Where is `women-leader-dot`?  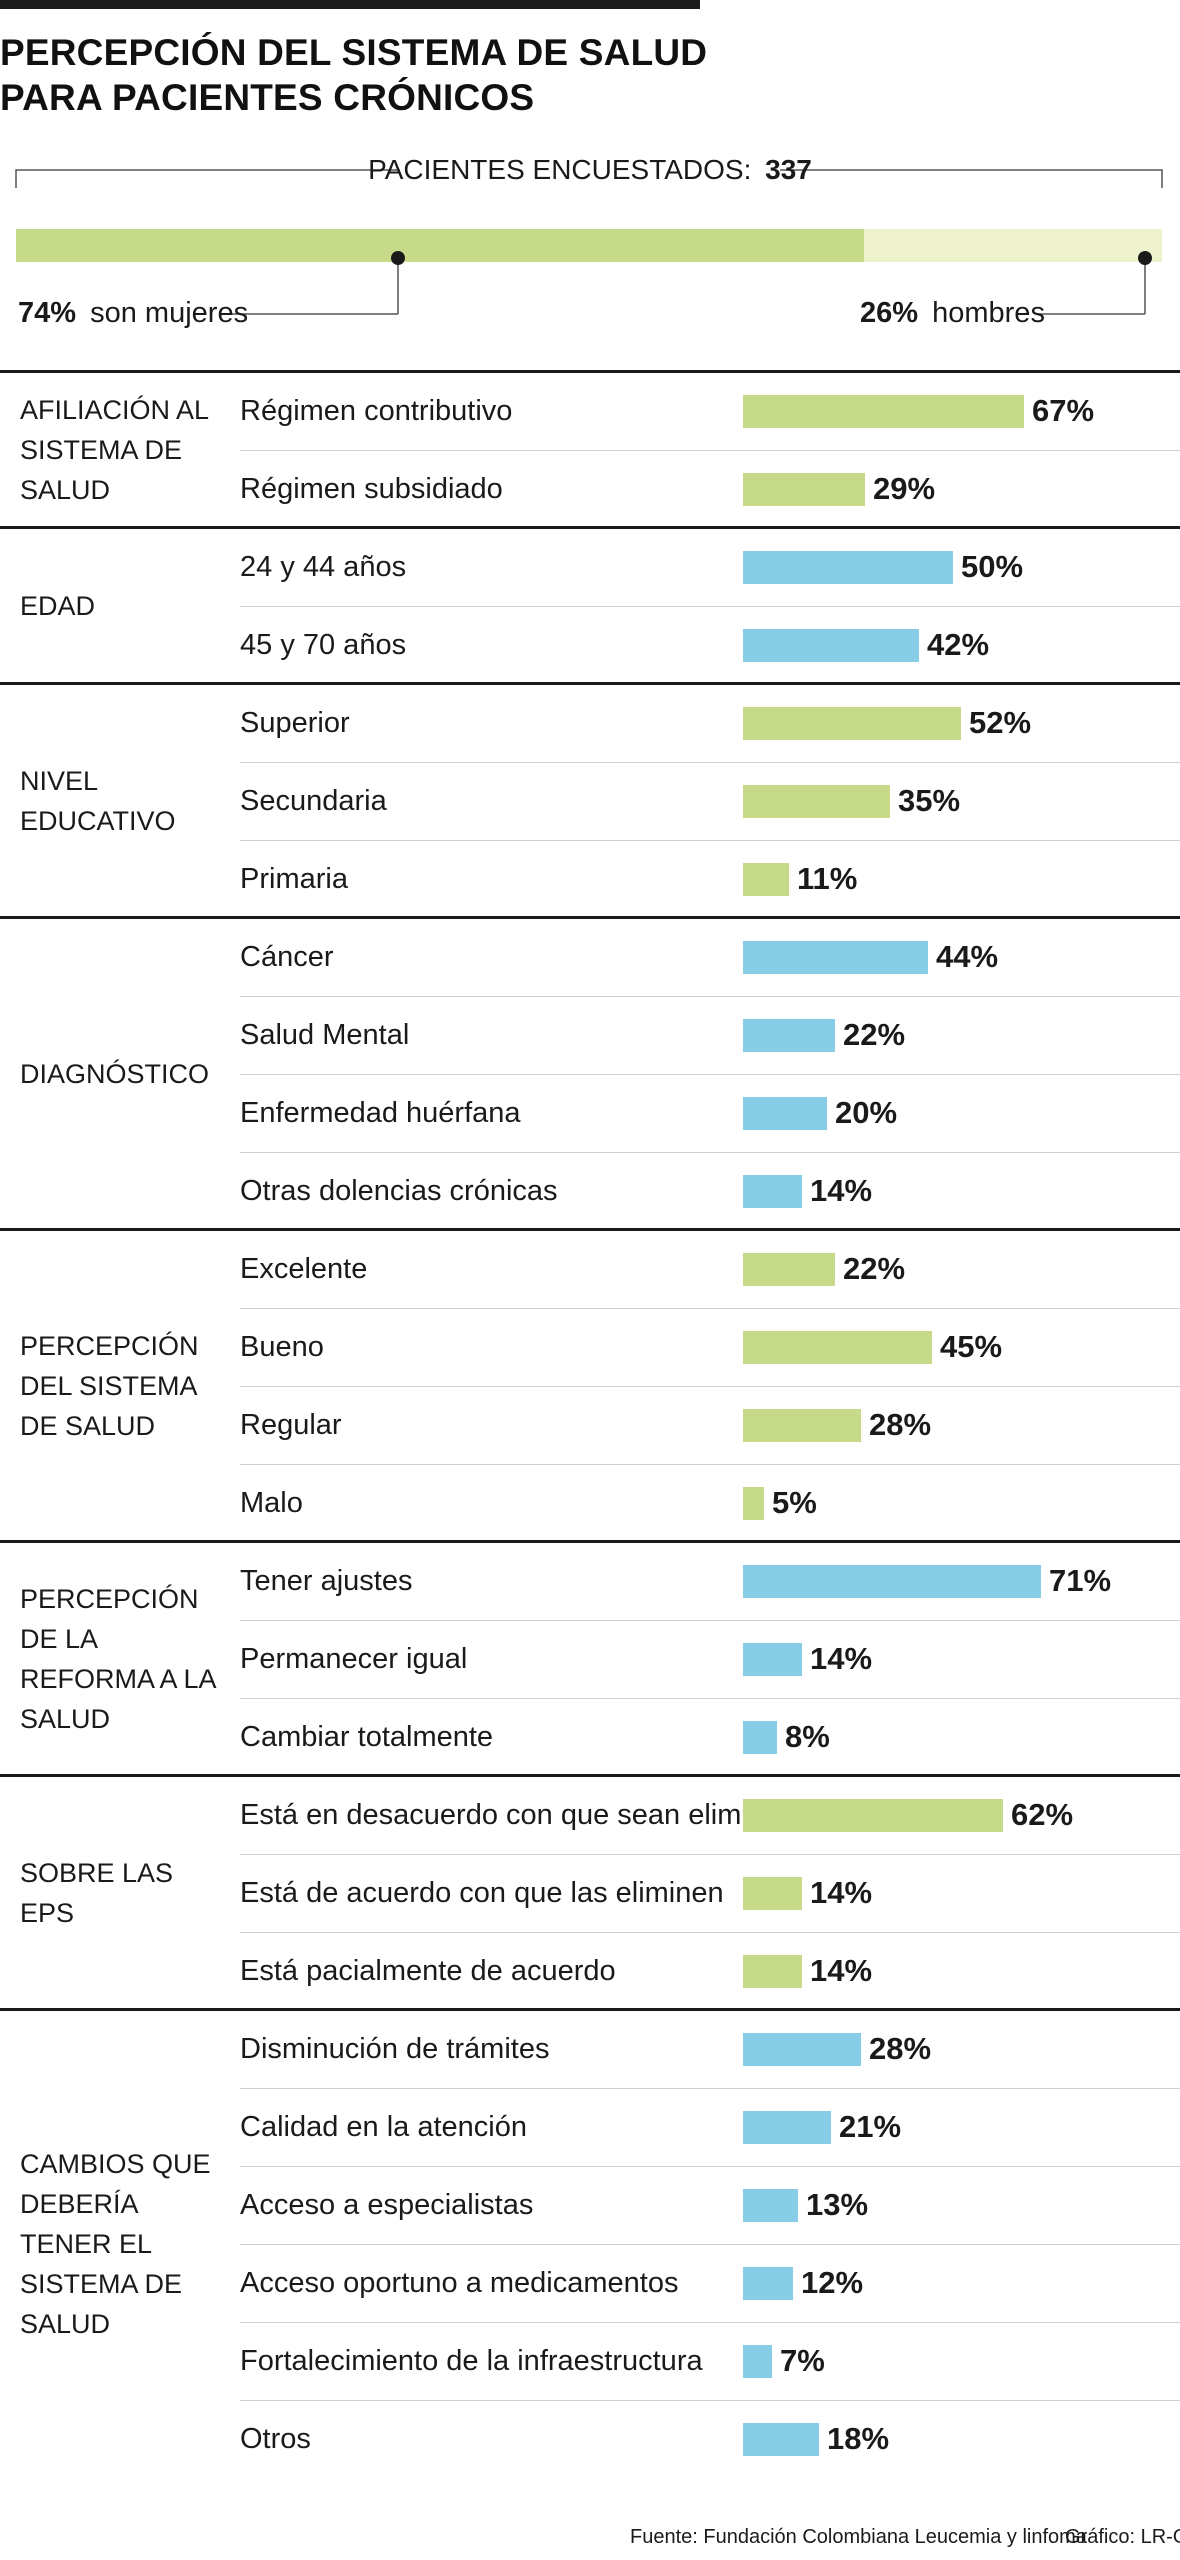
women-leader-dot is located at coordinates (398, 258).